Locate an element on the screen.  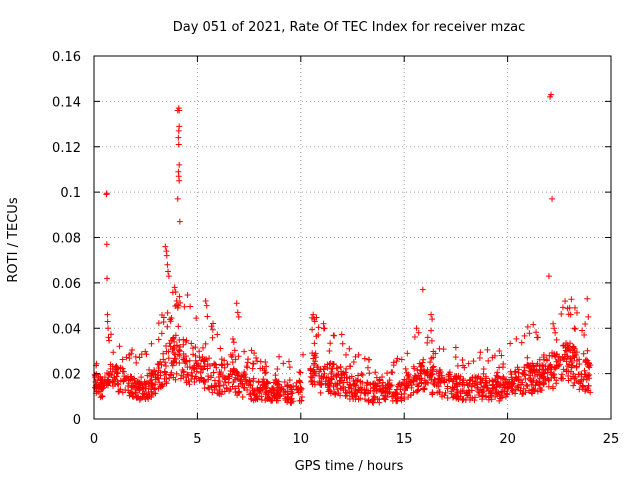
y-tick-label: 0.04 is located at coordinates (66, 329).